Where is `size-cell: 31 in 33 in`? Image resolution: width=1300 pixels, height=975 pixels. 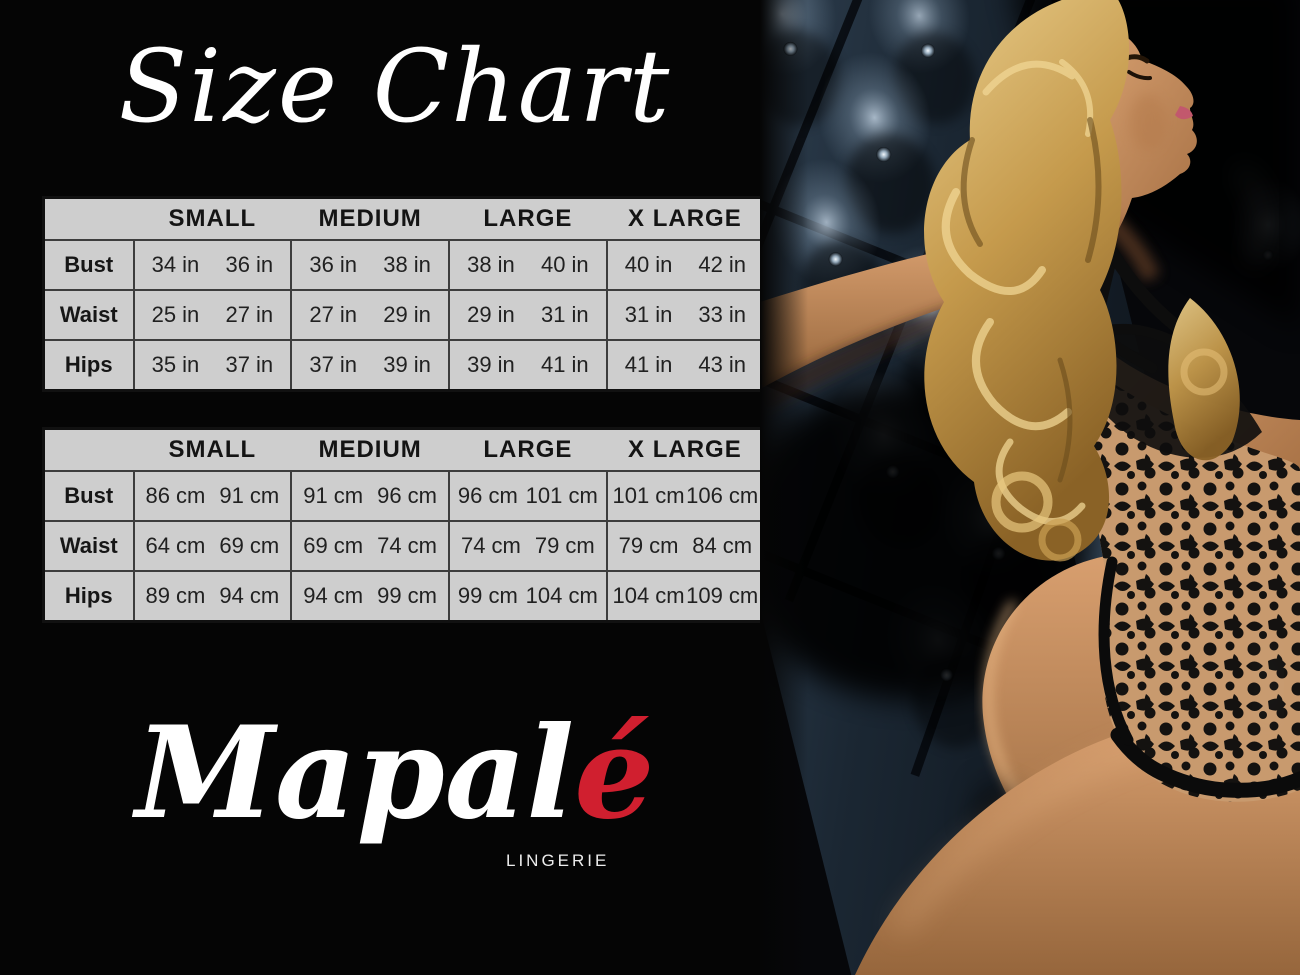
size-cell: 31 in 33 in is located at coordinates (685, 315).